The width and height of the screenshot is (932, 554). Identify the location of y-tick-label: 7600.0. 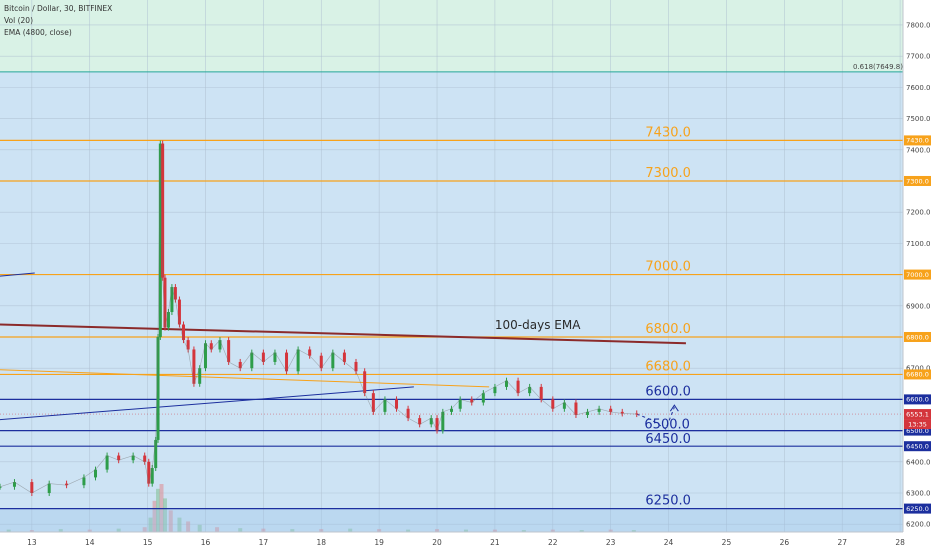
(918, 88).